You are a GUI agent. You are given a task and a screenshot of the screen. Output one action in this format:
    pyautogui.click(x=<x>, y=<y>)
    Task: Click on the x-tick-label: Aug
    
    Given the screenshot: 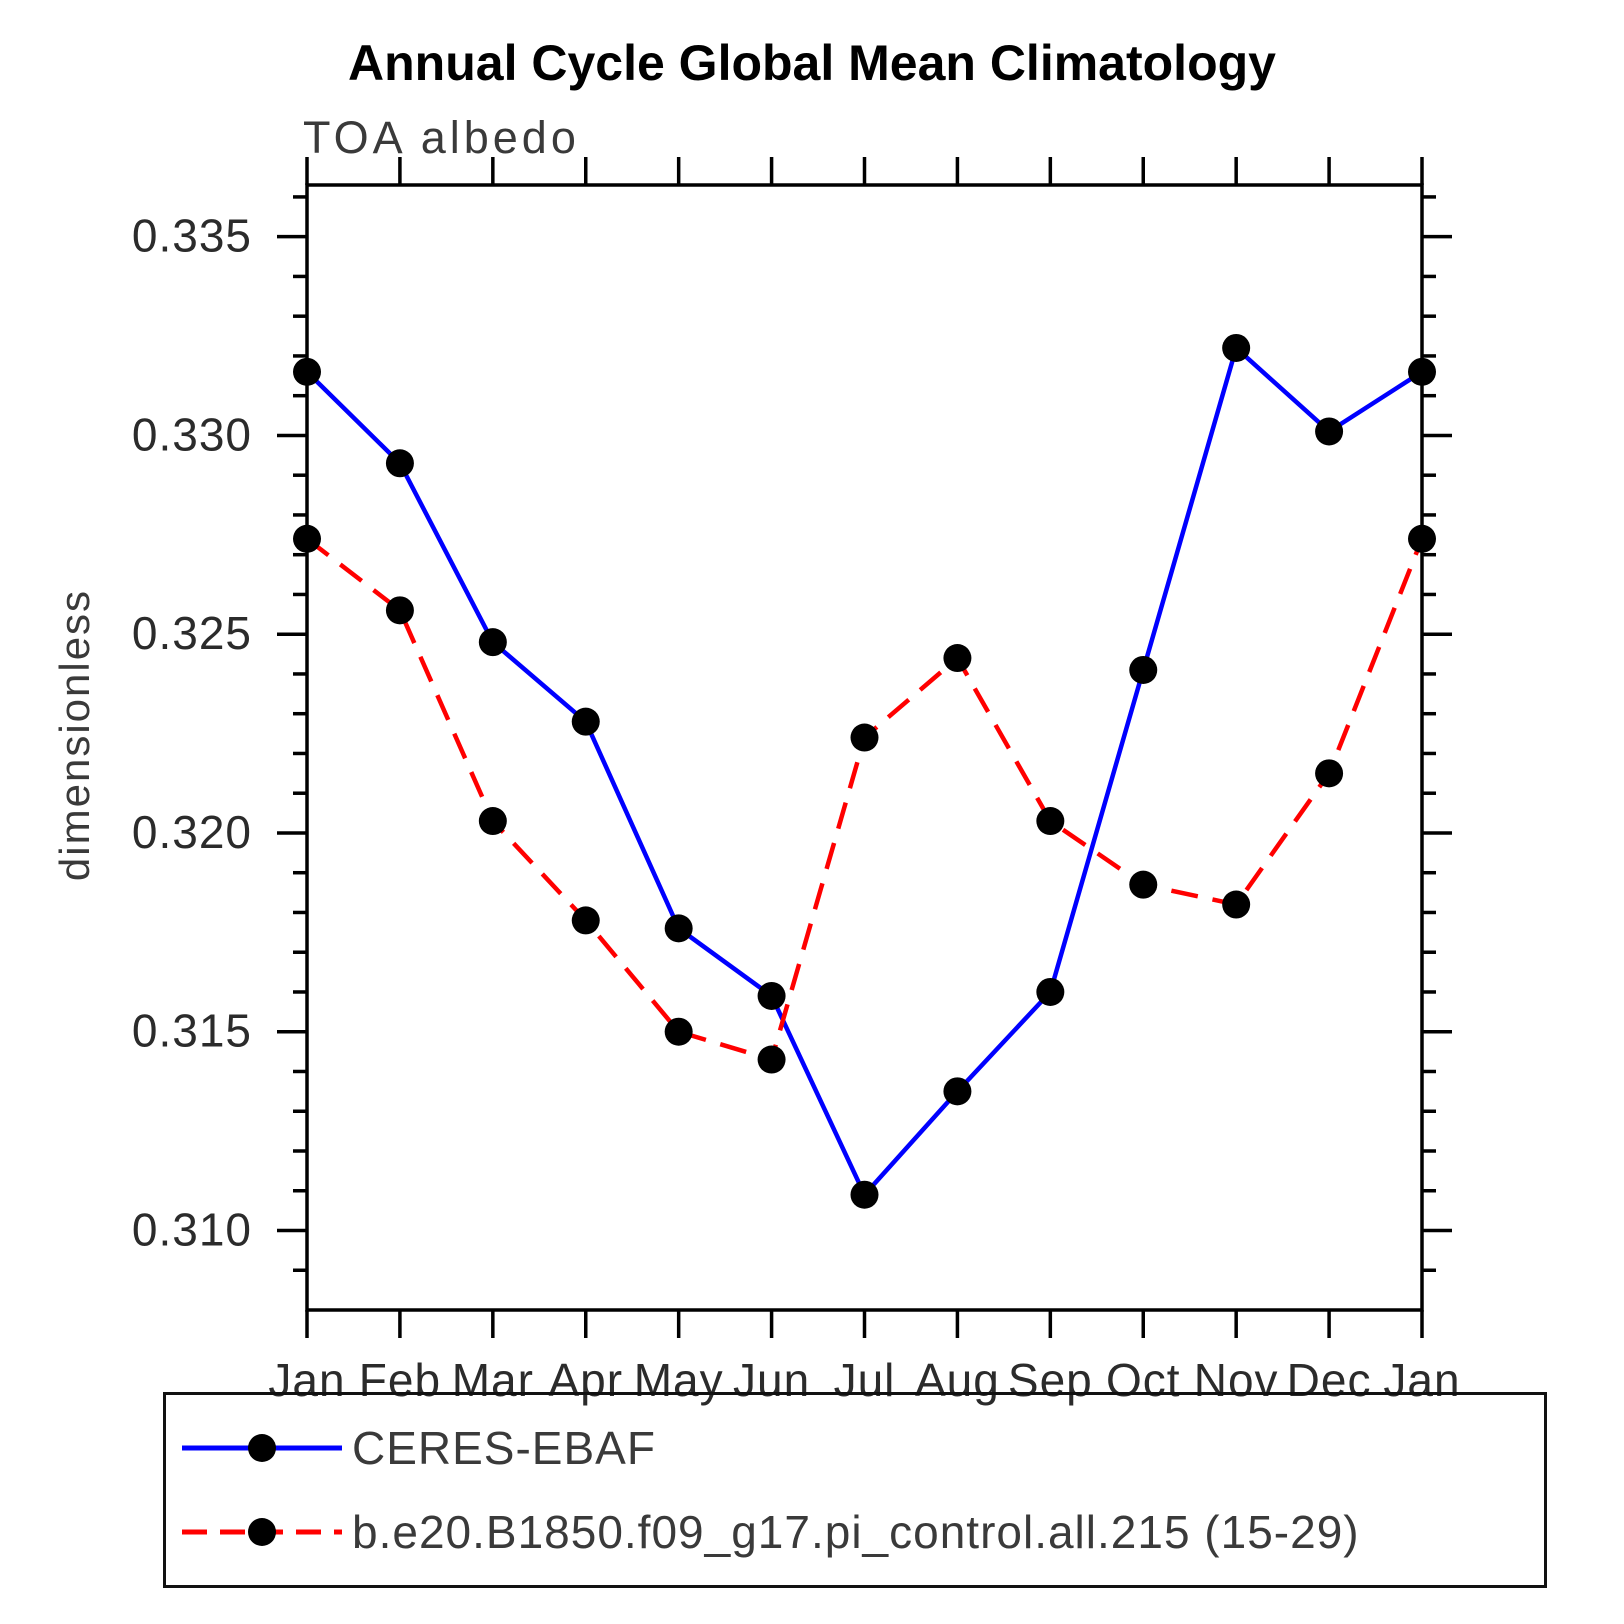 What is the action you would take?
    pyautogui.click(x=957, y=1380)
    